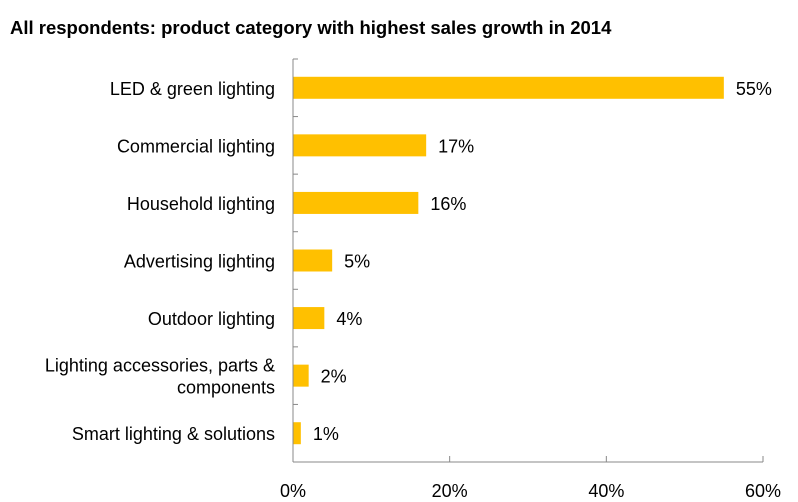 The width and height of the screenshot is (798, 502). What do you see at coordinates (450, 491) in the screenshot?
I see `x-tick-label: 20%` at bounding box center [450, 491].